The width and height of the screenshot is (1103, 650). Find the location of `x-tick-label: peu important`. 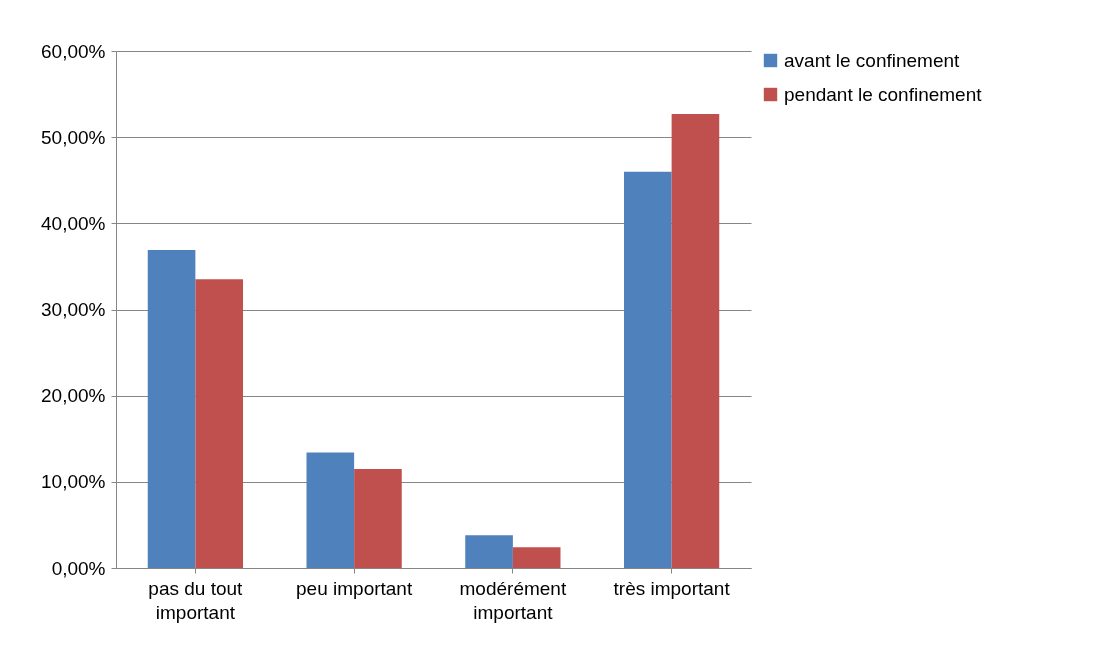

x-tick-label: peu important is located at coordinates (354, 588).